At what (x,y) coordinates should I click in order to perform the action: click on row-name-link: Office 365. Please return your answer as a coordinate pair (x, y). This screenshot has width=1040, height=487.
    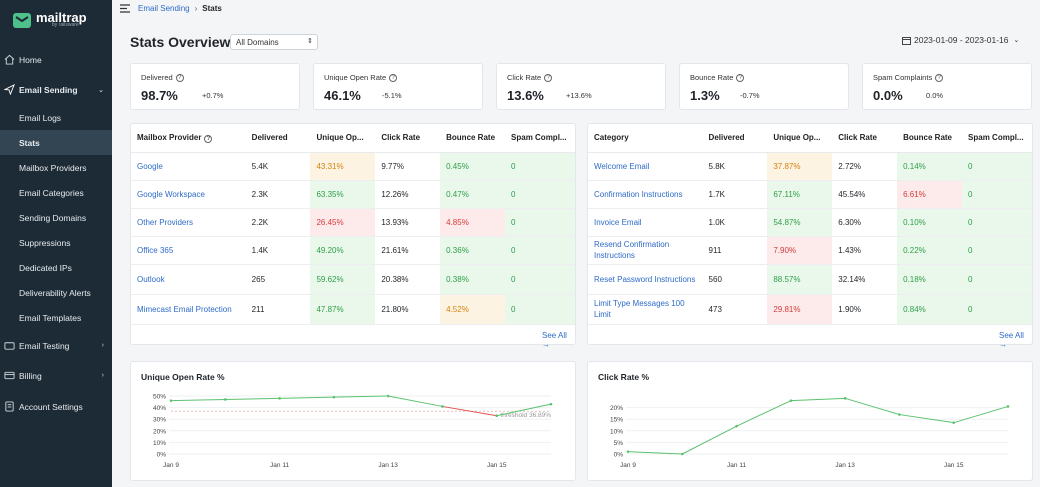
    Looking at the image, I should click on (188, 250).